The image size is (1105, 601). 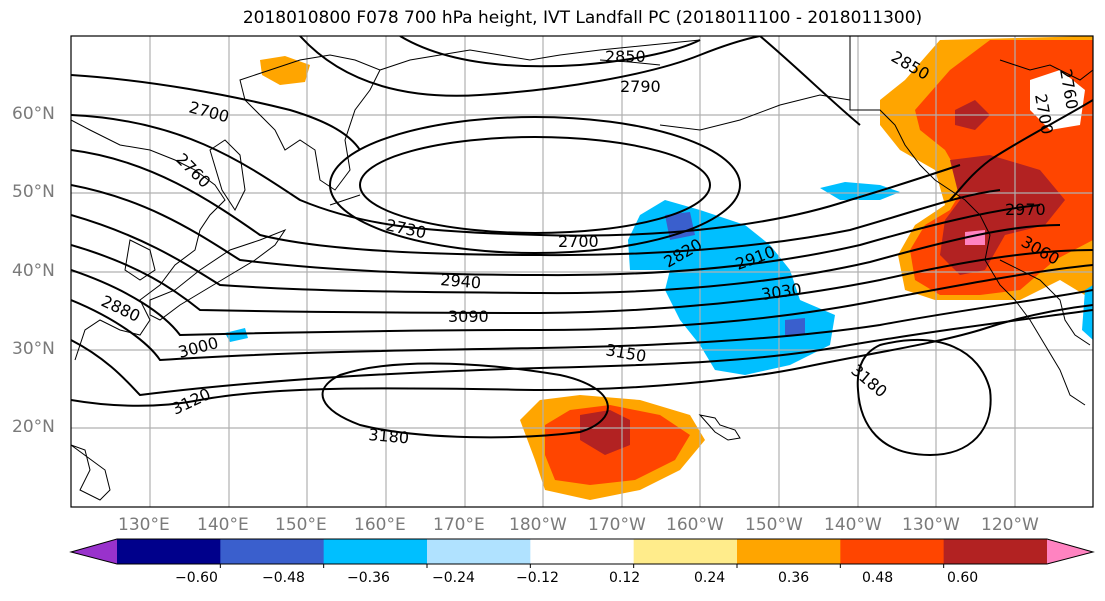 I want to click on contour-2730-closed, so click(x=535, y=185).